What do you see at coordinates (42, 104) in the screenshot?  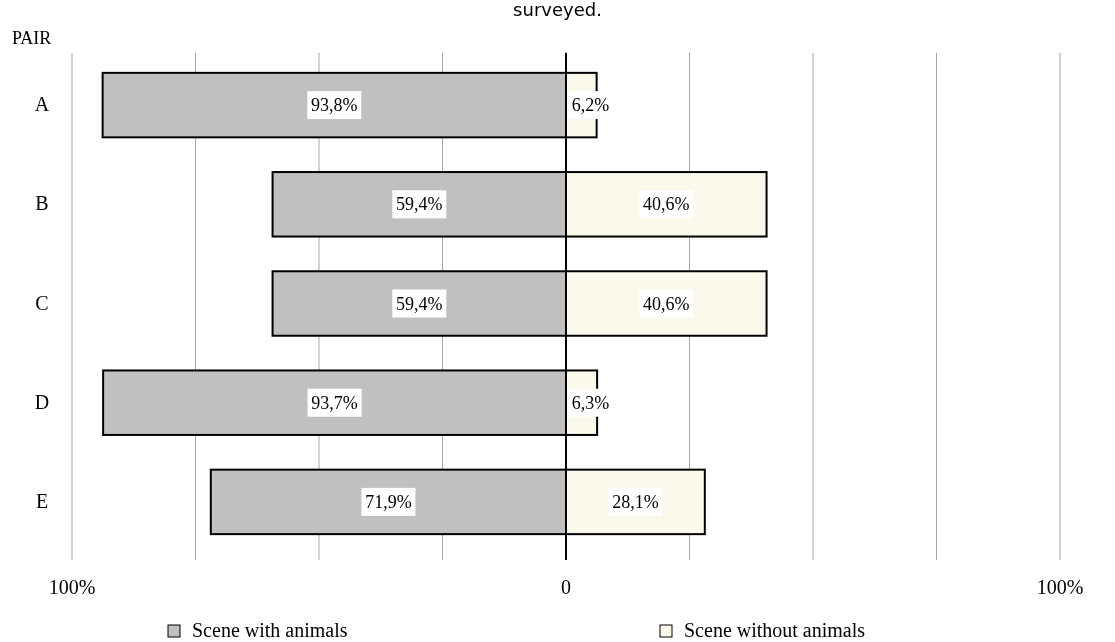 I see `y-tick-label: A` at bounding box center [42, 104].